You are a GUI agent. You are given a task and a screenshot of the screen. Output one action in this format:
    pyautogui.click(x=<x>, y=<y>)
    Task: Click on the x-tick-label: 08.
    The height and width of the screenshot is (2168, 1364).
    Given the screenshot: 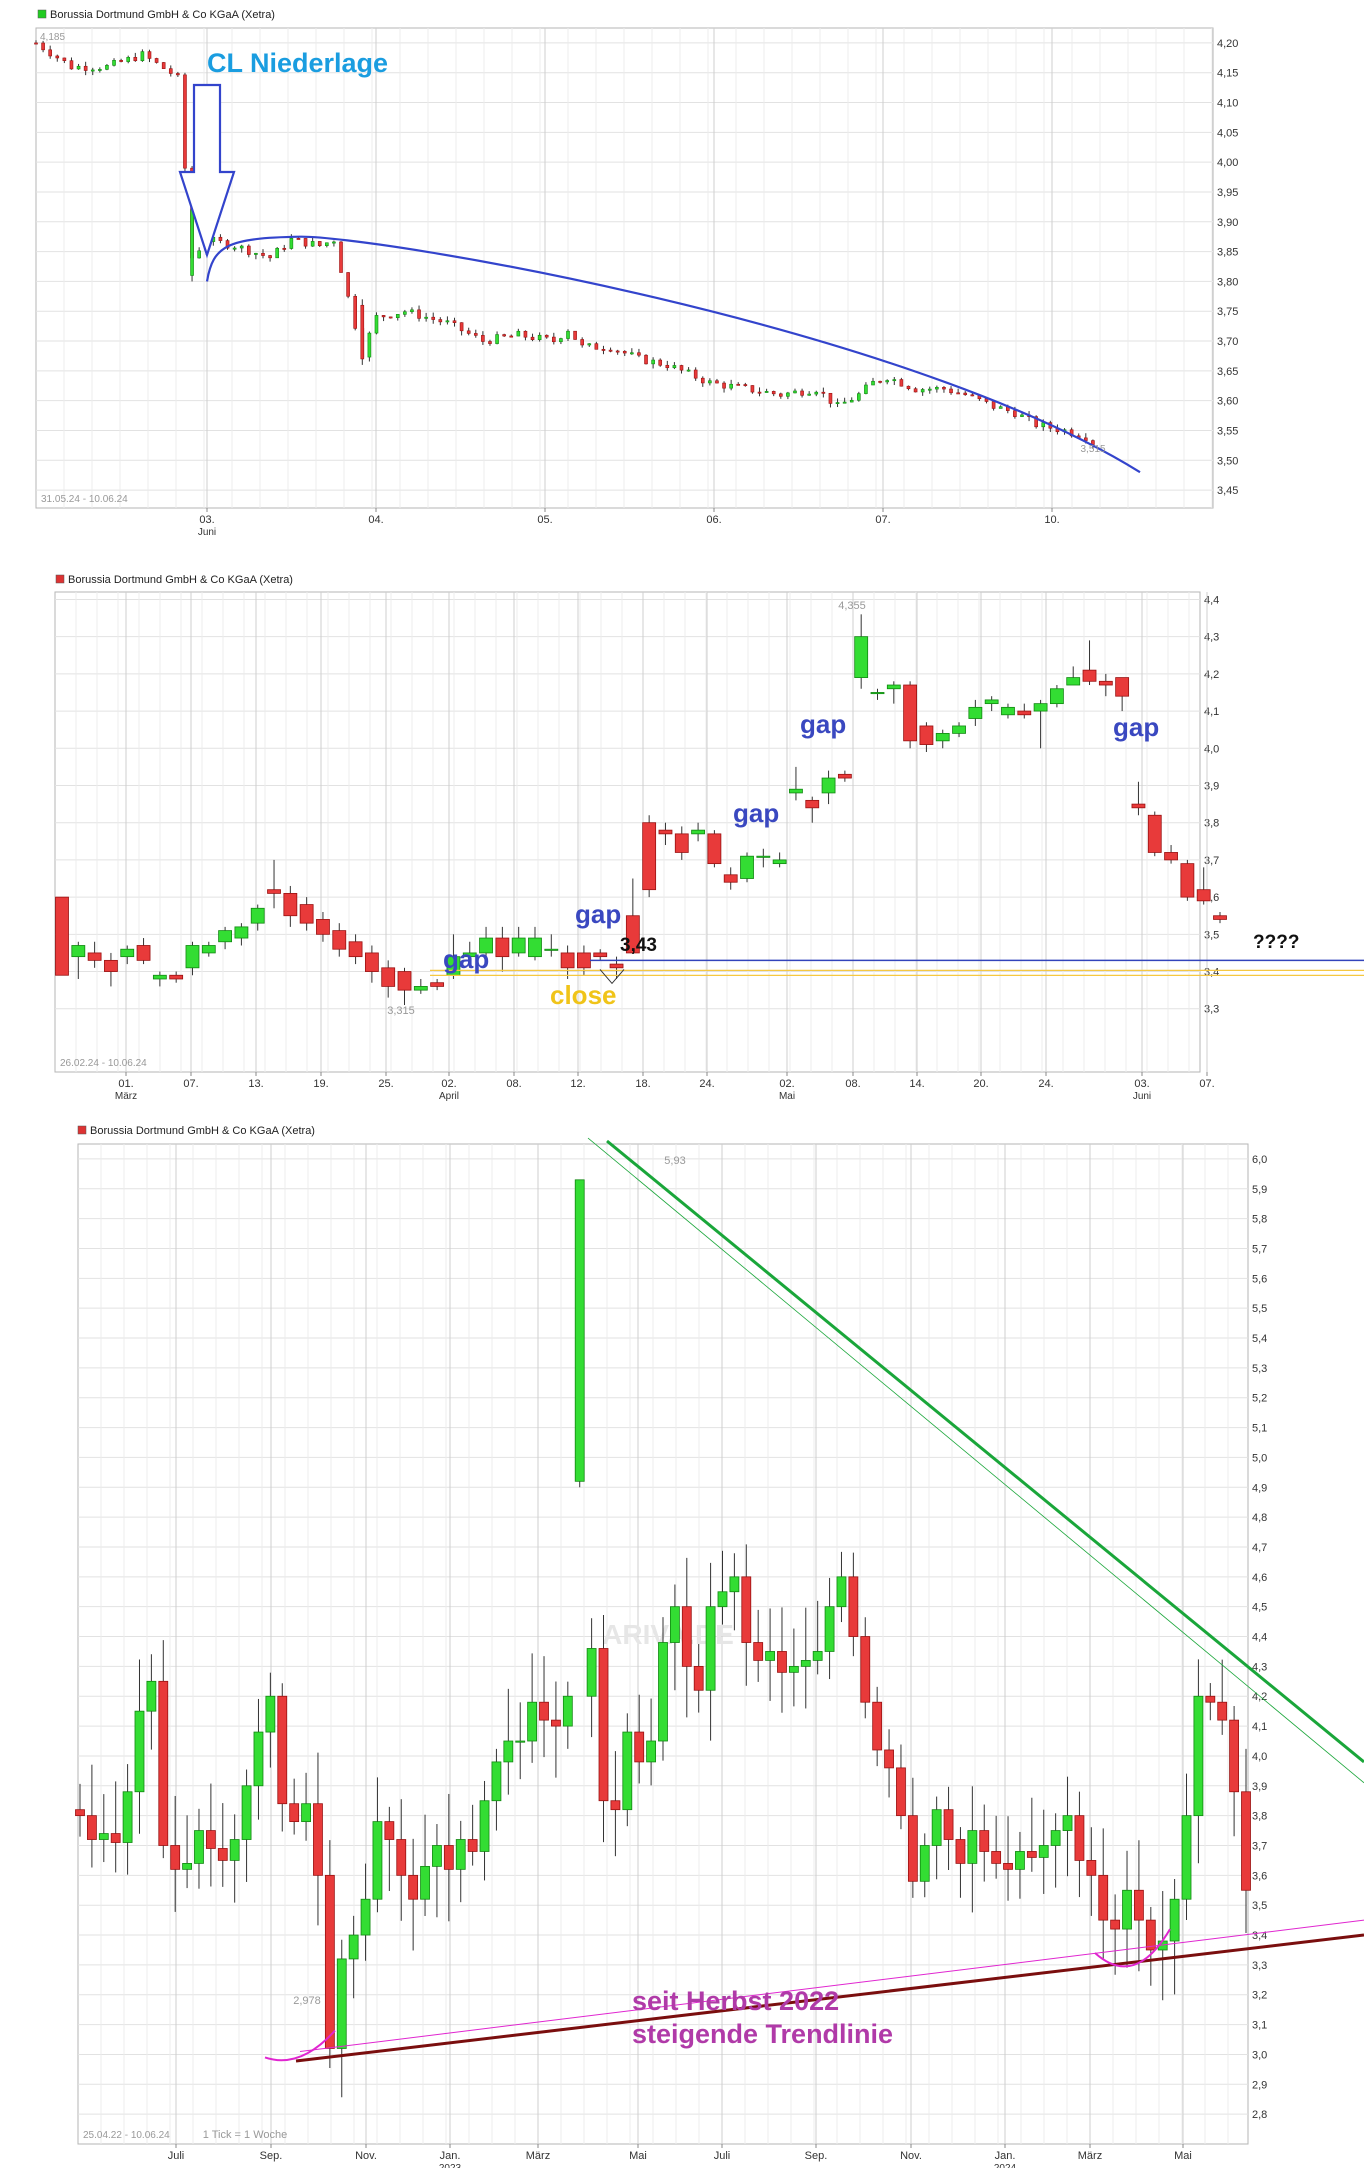 What is the action you would take?
    pyautogui.click(x=513, y=1084)
    